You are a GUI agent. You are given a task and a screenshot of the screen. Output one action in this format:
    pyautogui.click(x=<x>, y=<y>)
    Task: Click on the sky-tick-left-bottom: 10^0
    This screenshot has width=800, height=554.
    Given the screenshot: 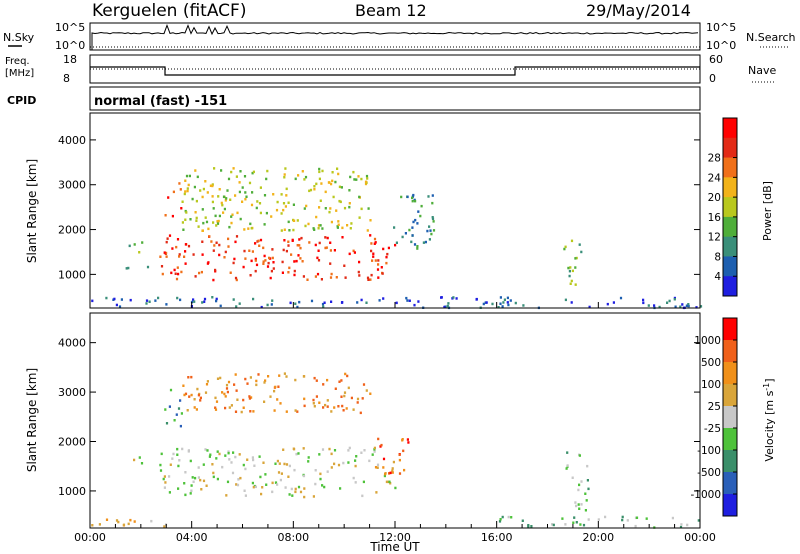 What is the action you would take?
    pyautogui.click(x=70, y=45)
    